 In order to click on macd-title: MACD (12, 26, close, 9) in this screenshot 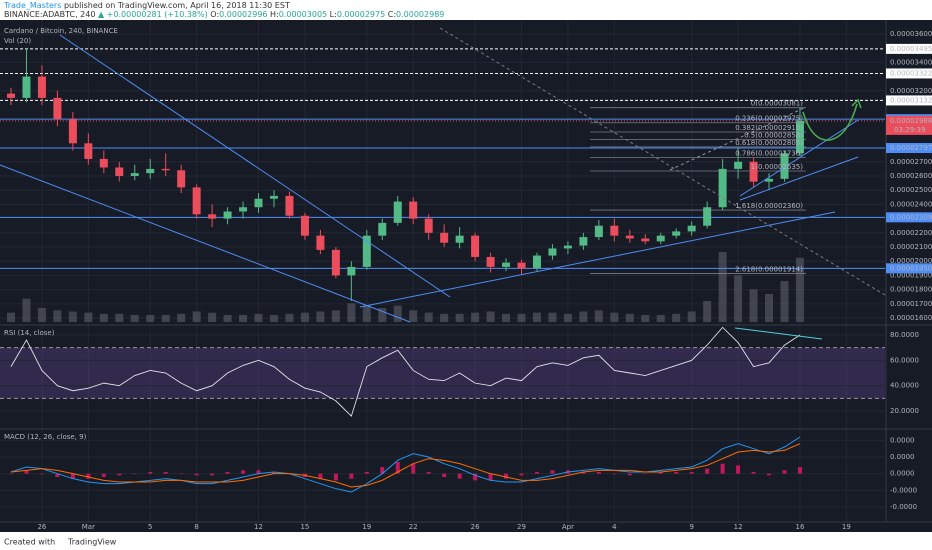, I will do `click(45, 437)`.